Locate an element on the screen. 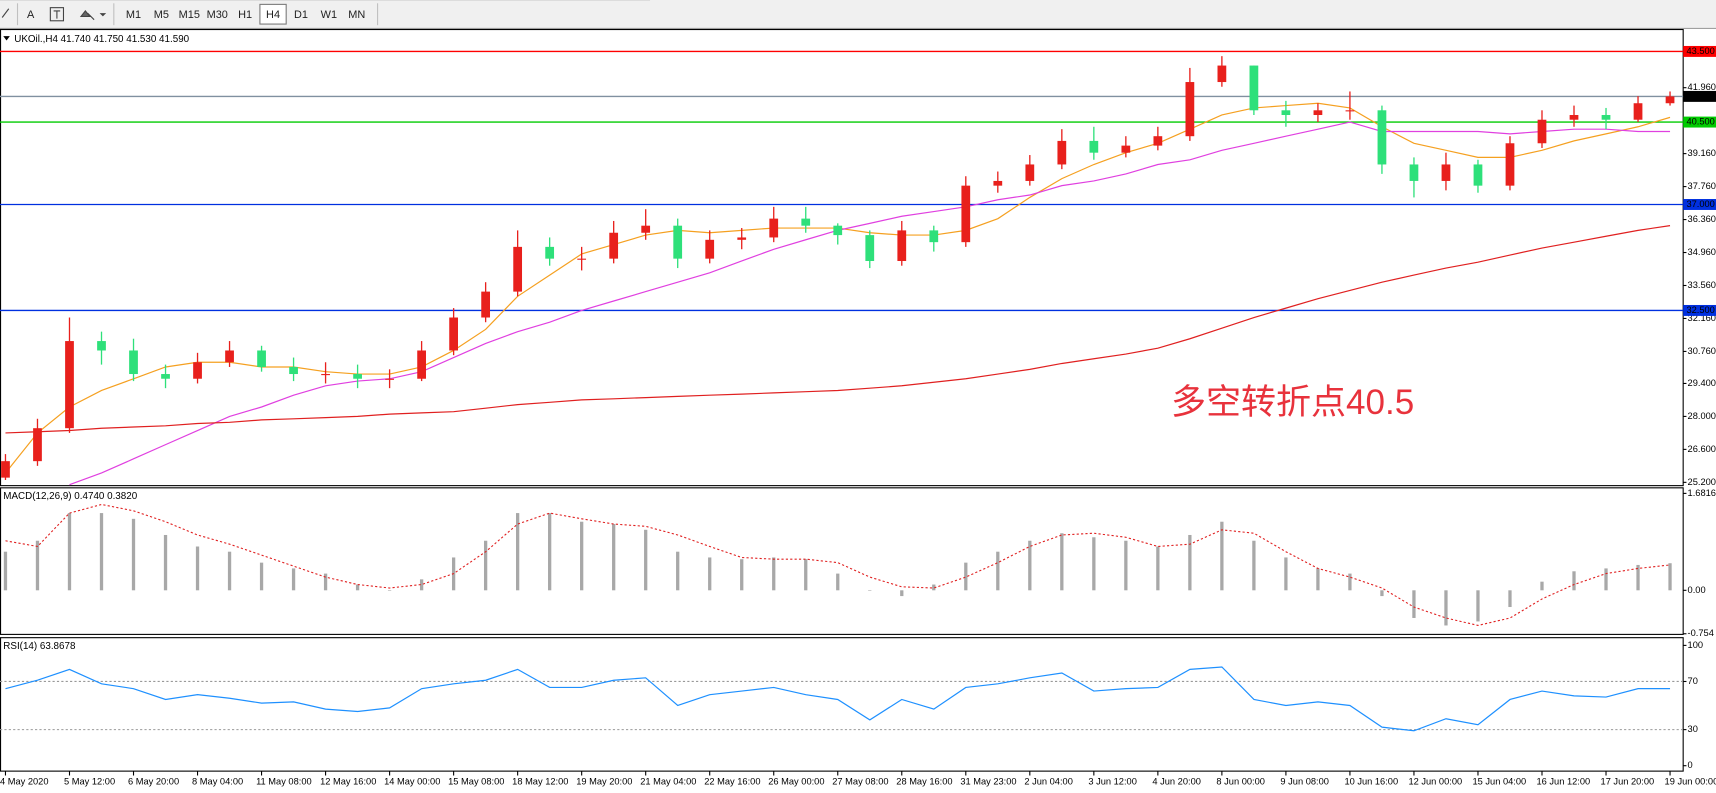 Image resolution: width=1716 pixels, height=793 pixels. timeframe-button: H4 is located at coordinates (273, 15).